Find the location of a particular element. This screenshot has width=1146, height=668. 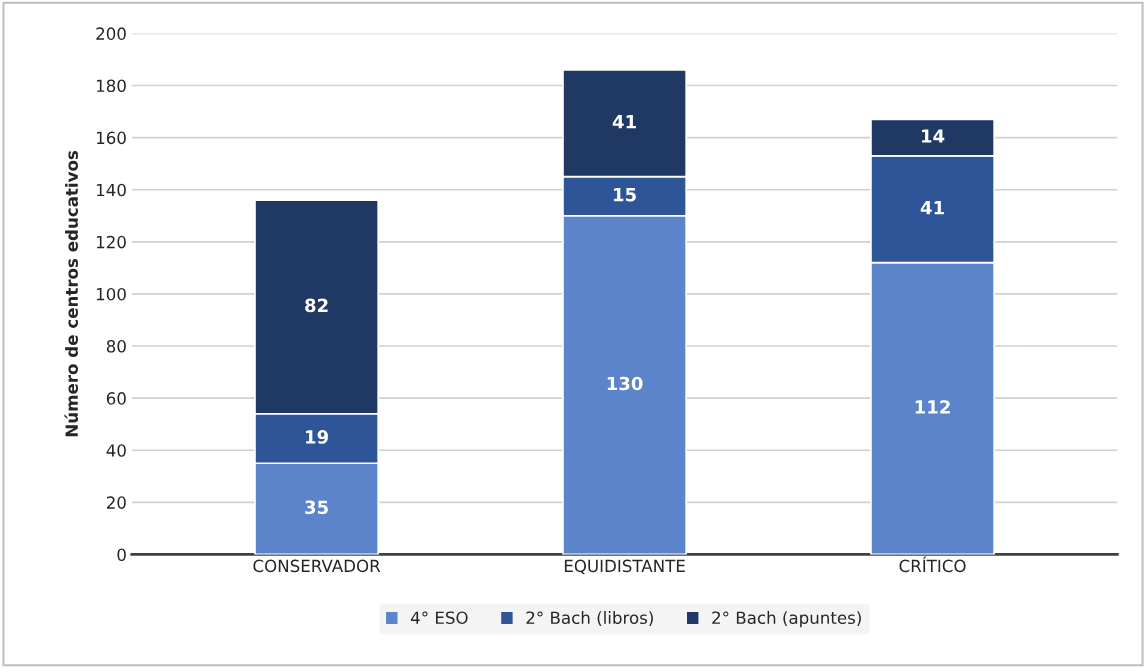

legend-label: 4° ESO is located at coordinates (439, 618).